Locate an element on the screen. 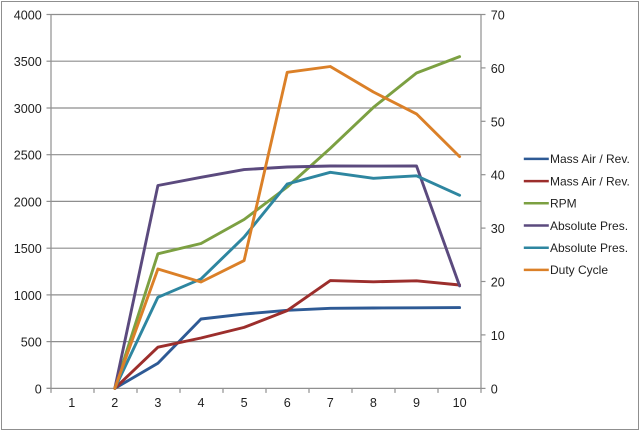 This screenshot has width=640, height=431. svg-text: 4 is located at coordinates (200, 403).